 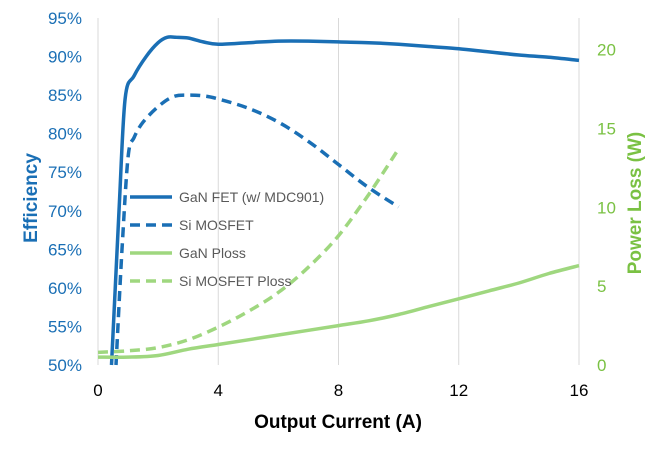 I want to click on left-tick-label: 75%, so click(x=65, y=172).